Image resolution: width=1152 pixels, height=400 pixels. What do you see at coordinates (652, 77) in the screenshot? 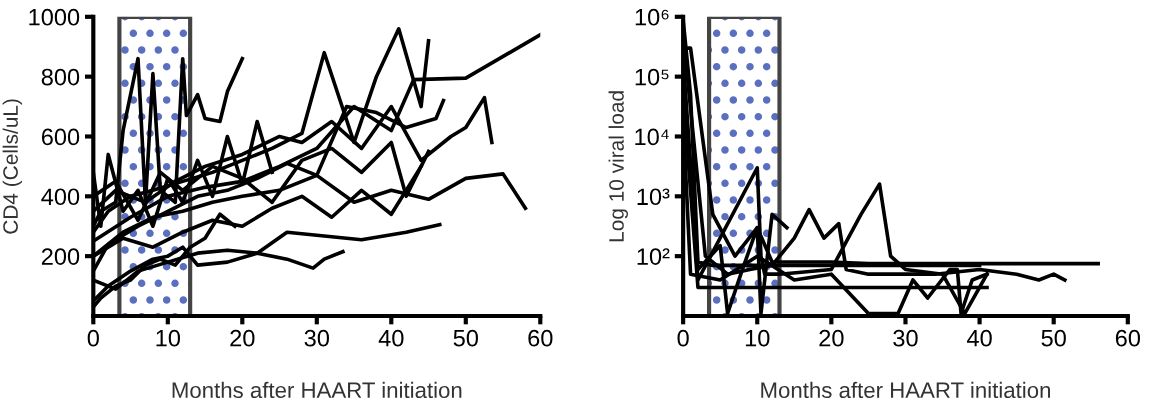
I see `y-tick-label: 10⁵` at bounding box center [652, 77].